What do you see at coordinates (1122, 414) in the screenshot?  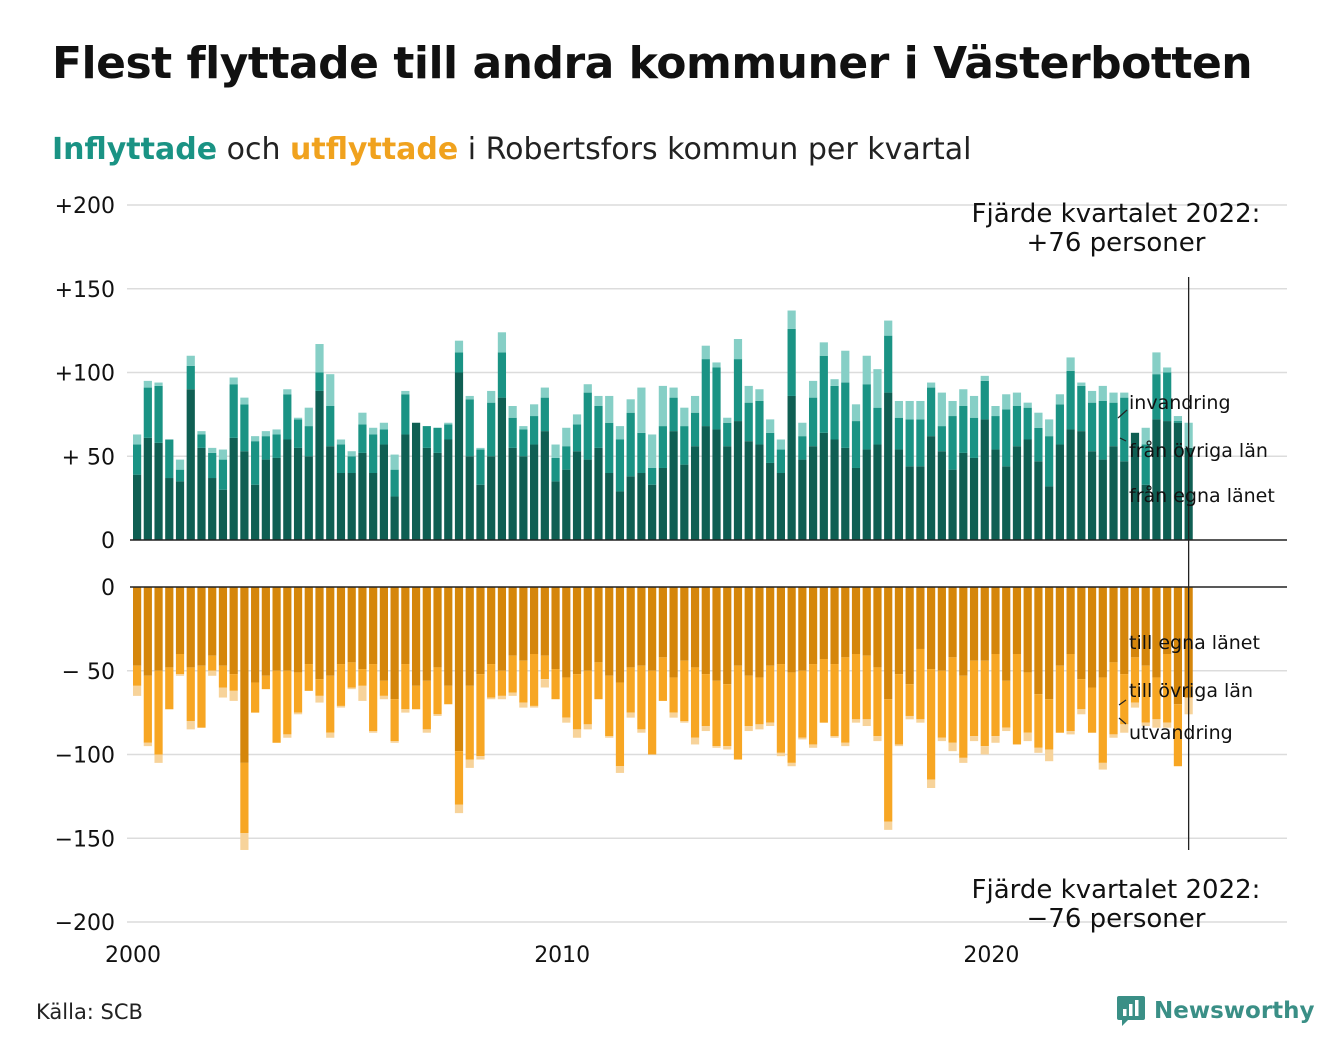 I see `leader-invandring` at bounding box center [1122, 414].